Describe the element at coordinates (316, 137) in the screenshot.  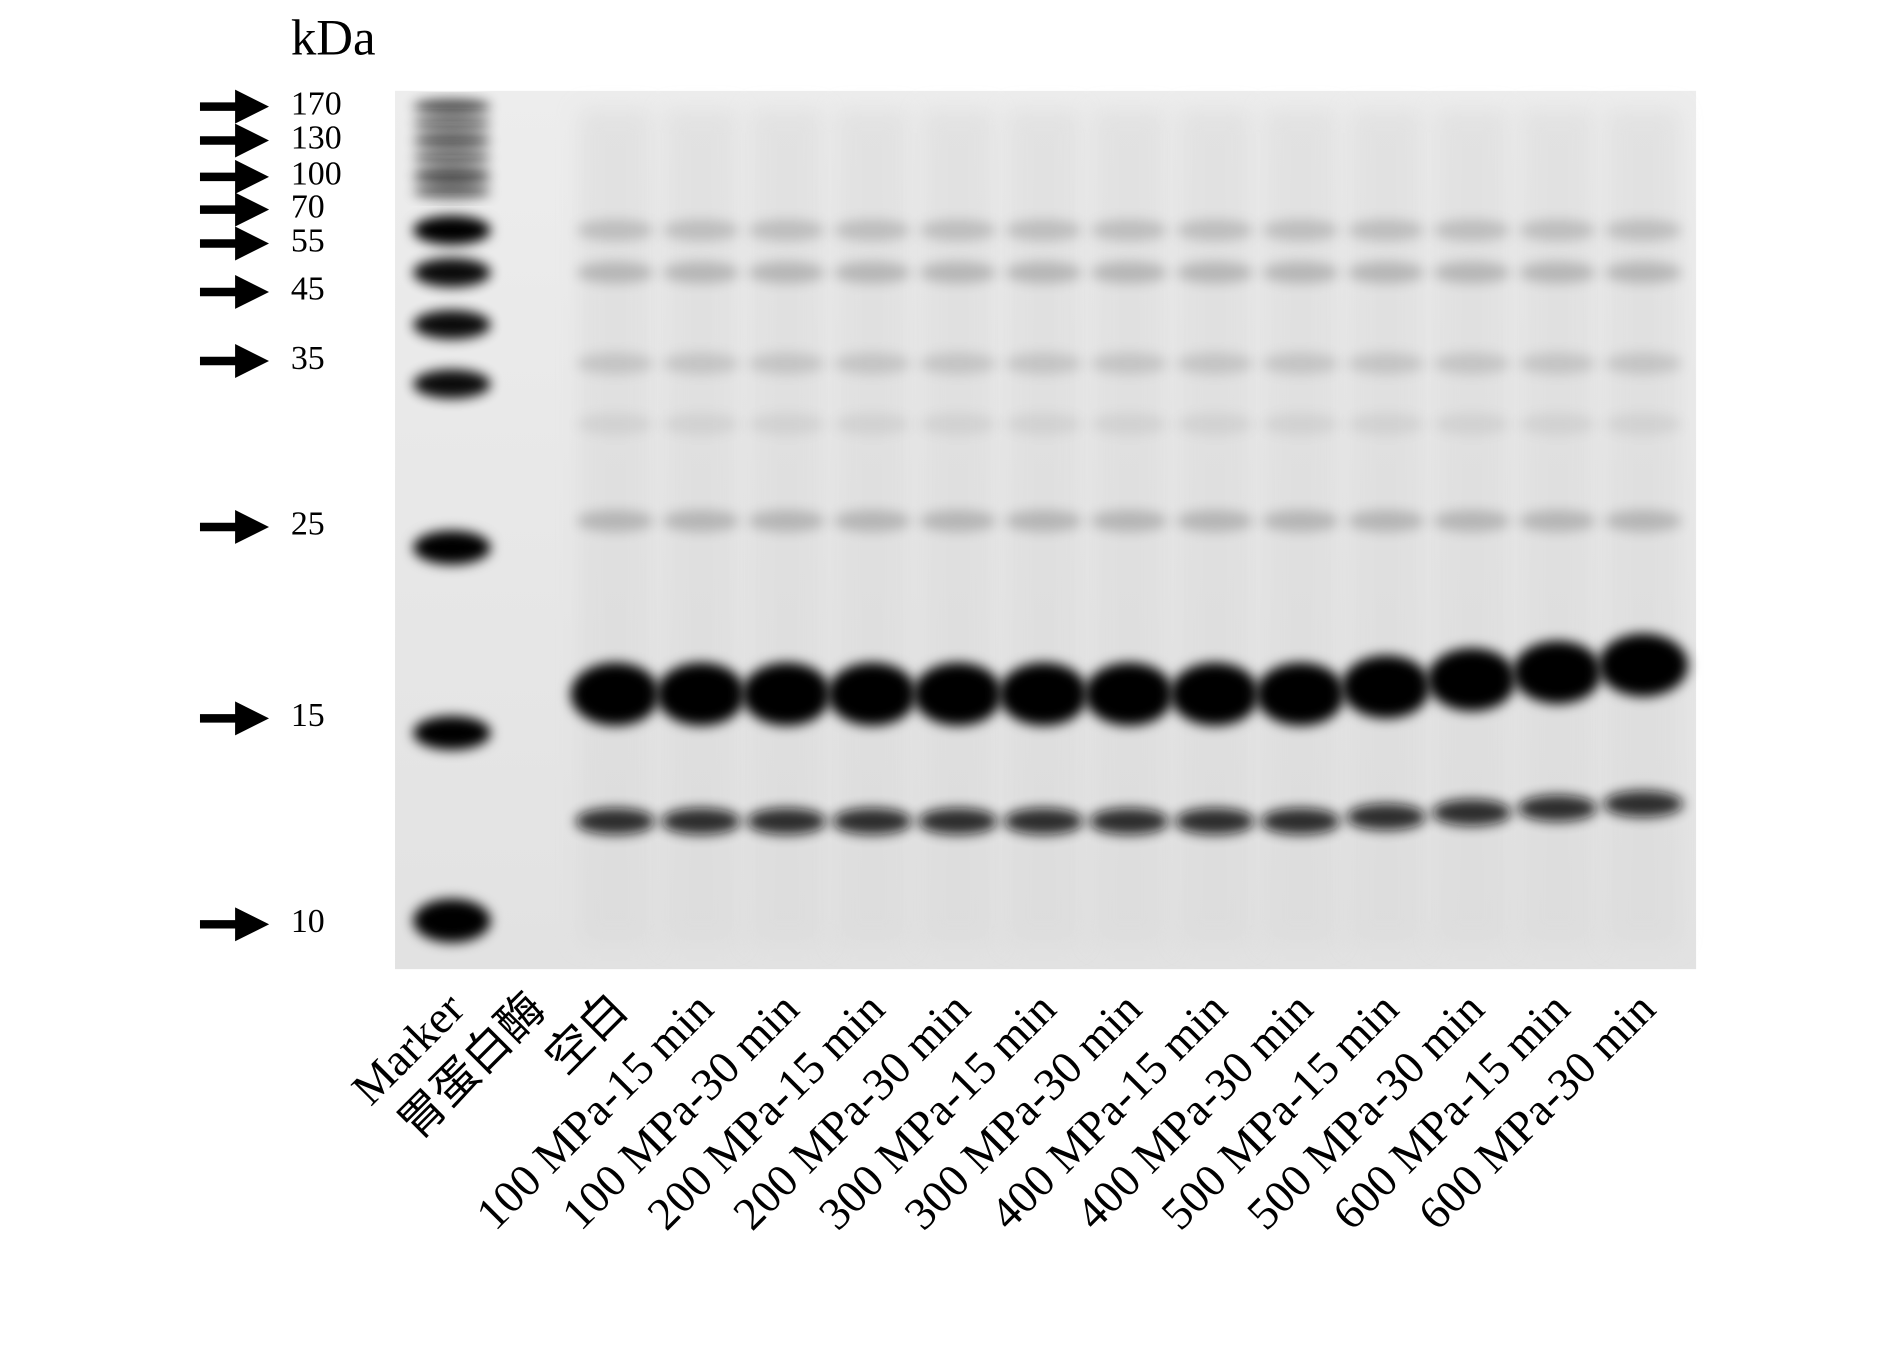
I see `marker-label: 130` at that location.